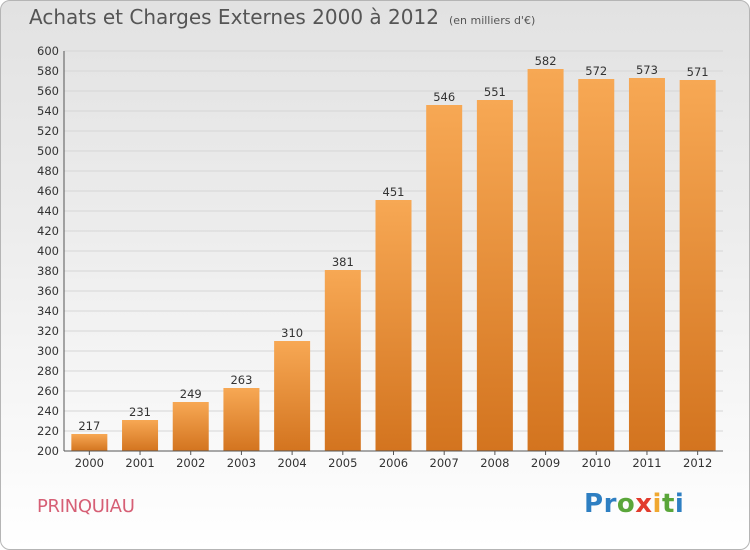  Describe the element at coordinates (292, 396) in the screenshot. I see `bar-2004` at that location.